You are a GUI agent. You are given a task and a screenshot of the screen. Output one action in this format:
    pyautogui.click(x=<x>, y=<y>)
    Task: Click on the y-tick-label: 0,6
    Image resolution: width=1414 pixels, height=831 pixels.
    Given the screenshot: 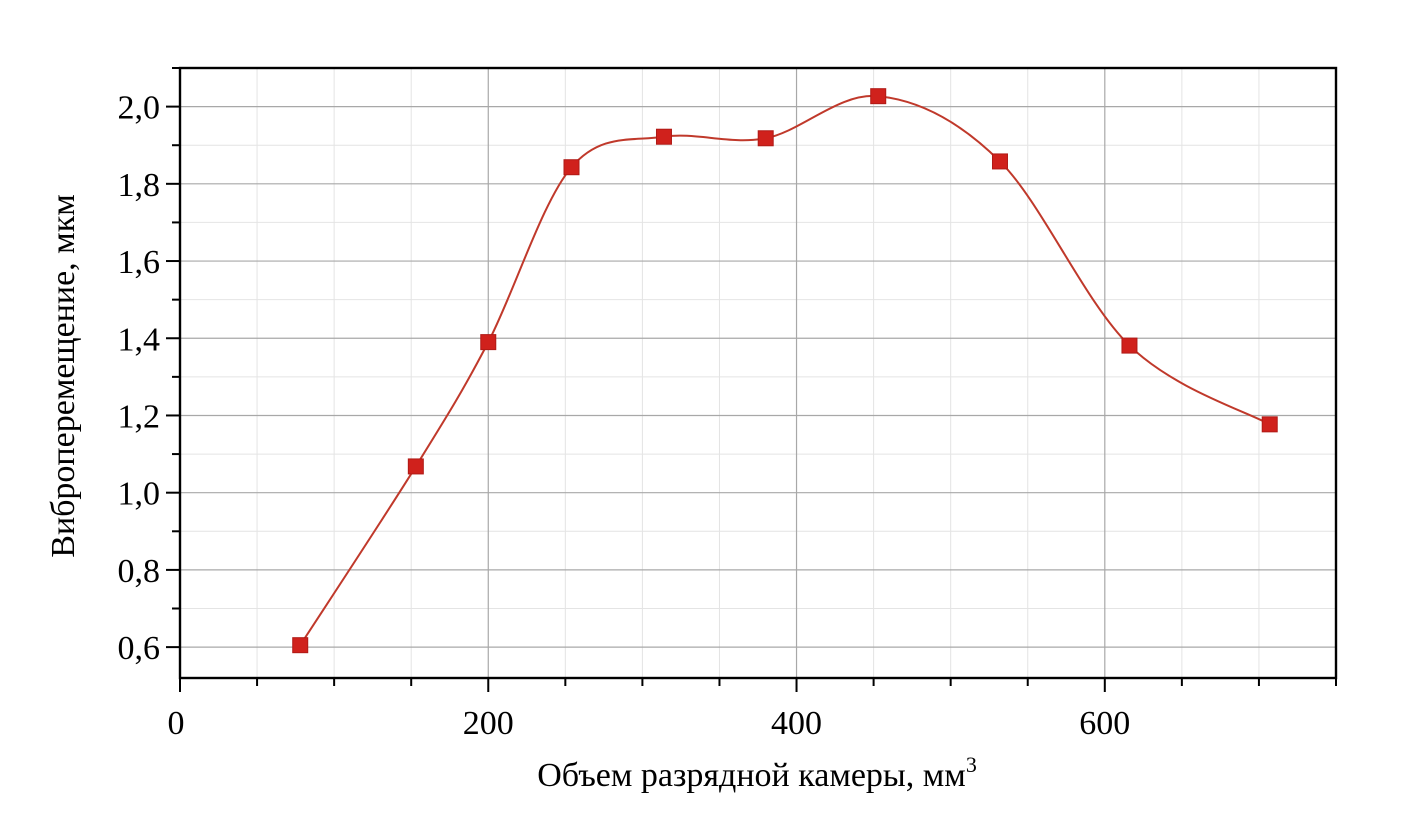 What is the action you would take?
    pyautogui.click(x=139, y=648)
    